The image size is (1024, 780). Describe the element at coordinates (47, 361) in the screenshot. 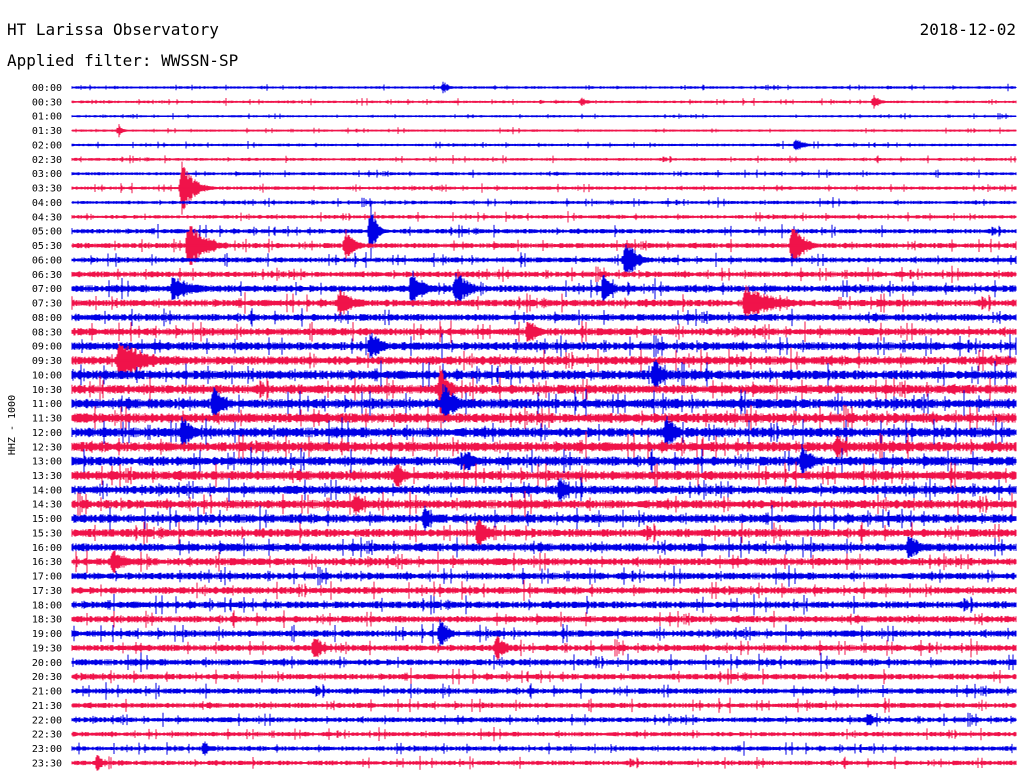

I see `time-label: 09:30` at that location.